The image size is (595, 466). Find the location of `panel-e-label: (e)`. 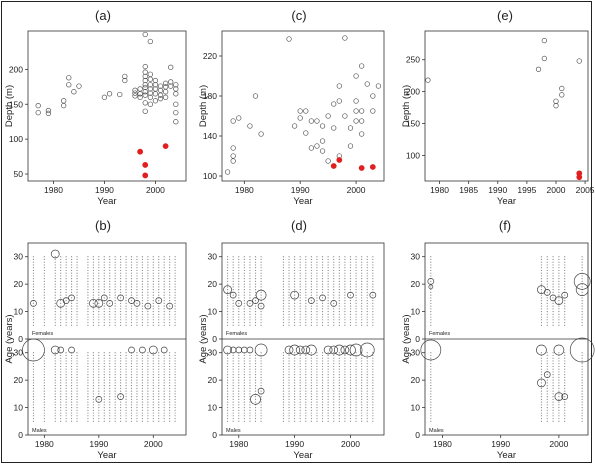

panel-e-label: (e) is located at coordinates (505, 15).